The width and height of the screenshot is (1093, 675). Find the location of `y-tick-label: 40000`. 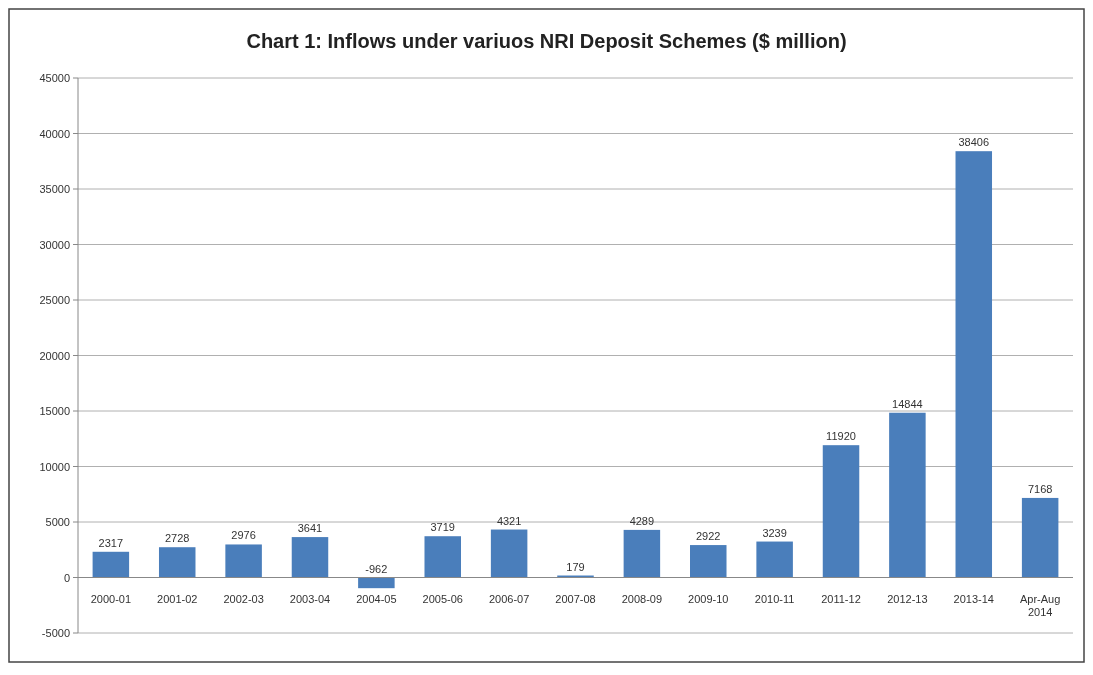

y-tick-label: 40000 is located at coordinates (54, 133).